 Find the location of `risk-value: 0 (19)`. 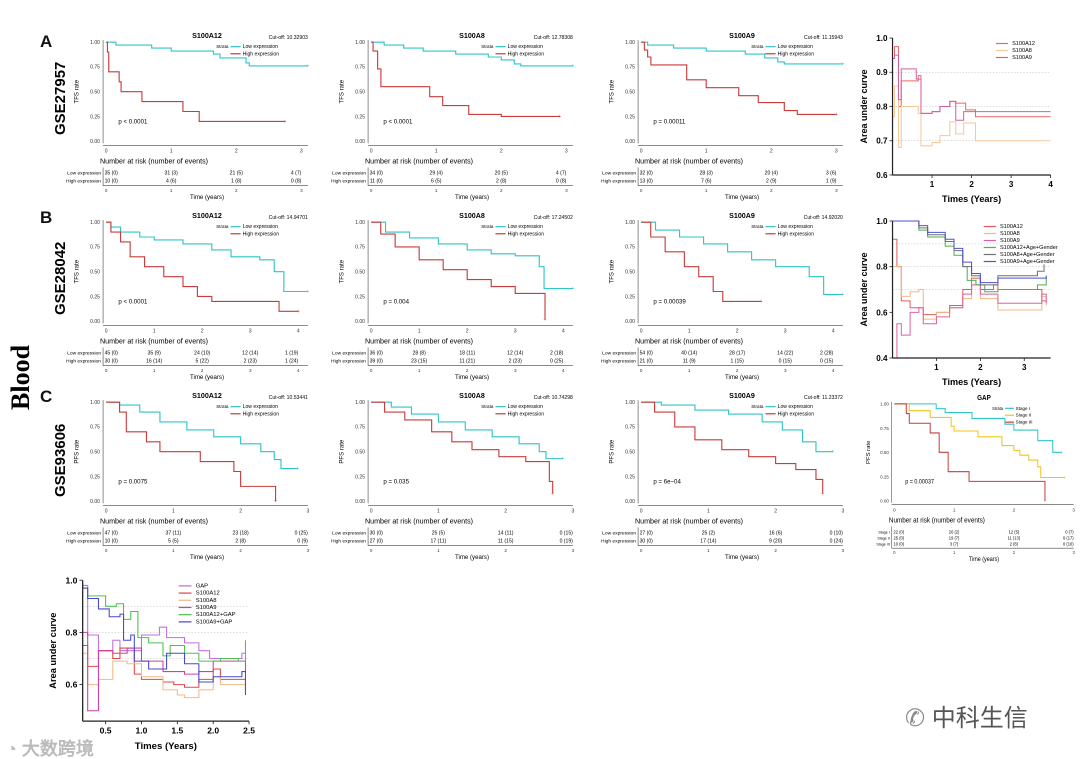

risk-value: 0 (19) is located at coordinates (567, 542).